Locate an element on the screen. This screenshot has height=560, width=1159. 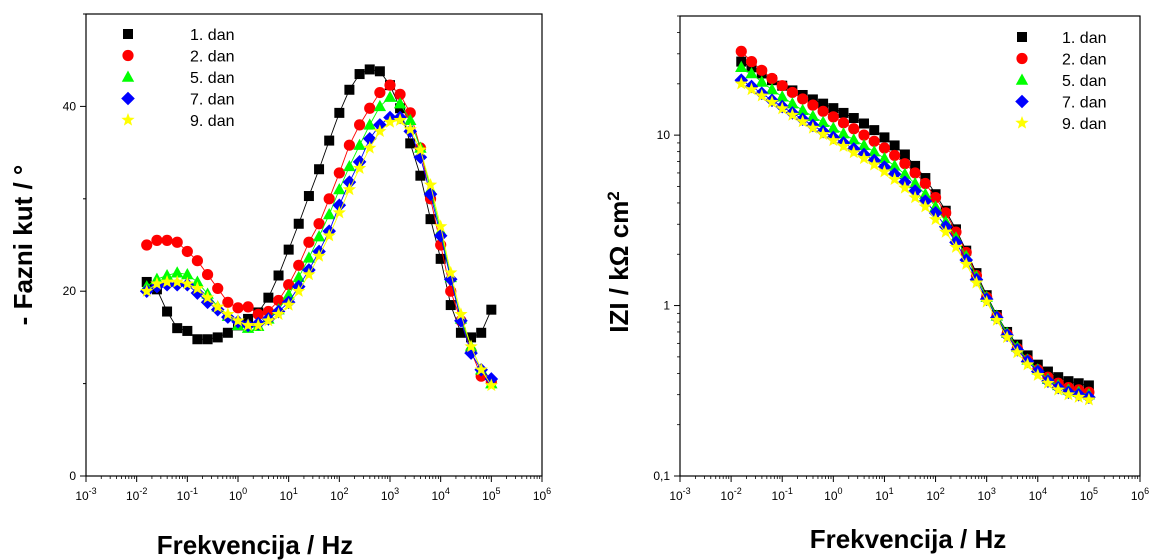
y-tick-label: 1 is located at coordinates (666, 306).